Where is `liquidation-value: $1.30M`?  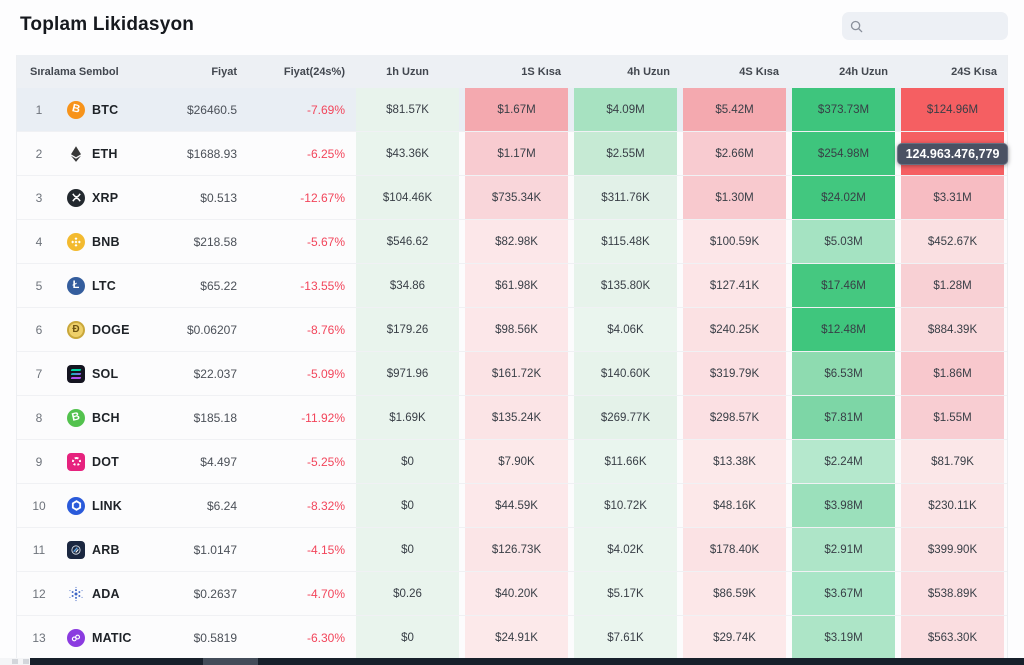
liquidation-value: $1.30M is located at coordinates (734, 197).